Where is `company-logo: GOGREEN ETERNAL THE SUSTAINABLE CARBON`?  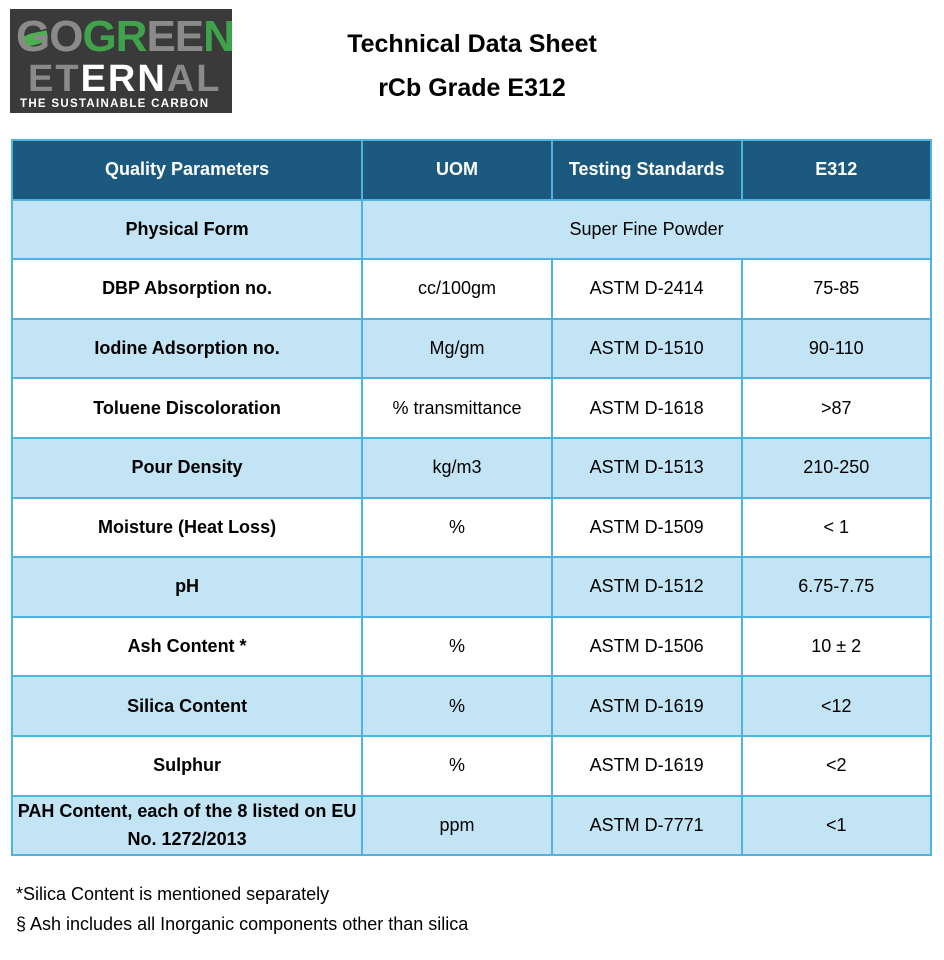
company-logo: GOGREEN ETERNAL THE SUSTAINABLE CARBON is located at coordinates (122, 61).